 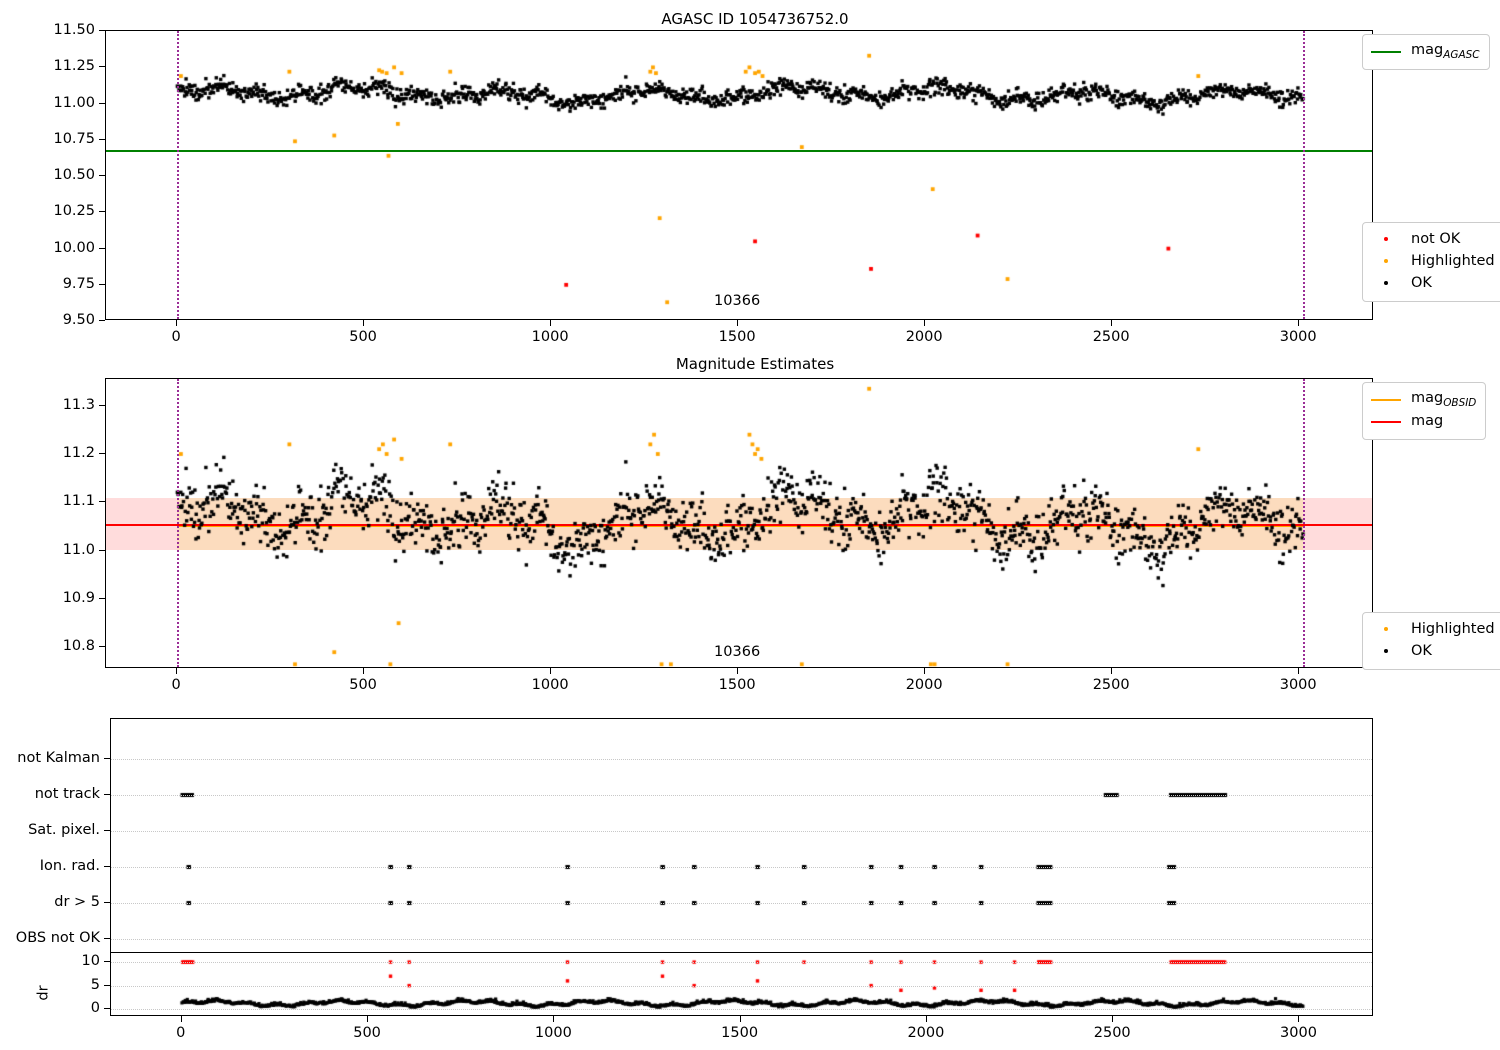 I want to click on panel2-legend-top: magOBSID mag, so click(x=1424, y=411).